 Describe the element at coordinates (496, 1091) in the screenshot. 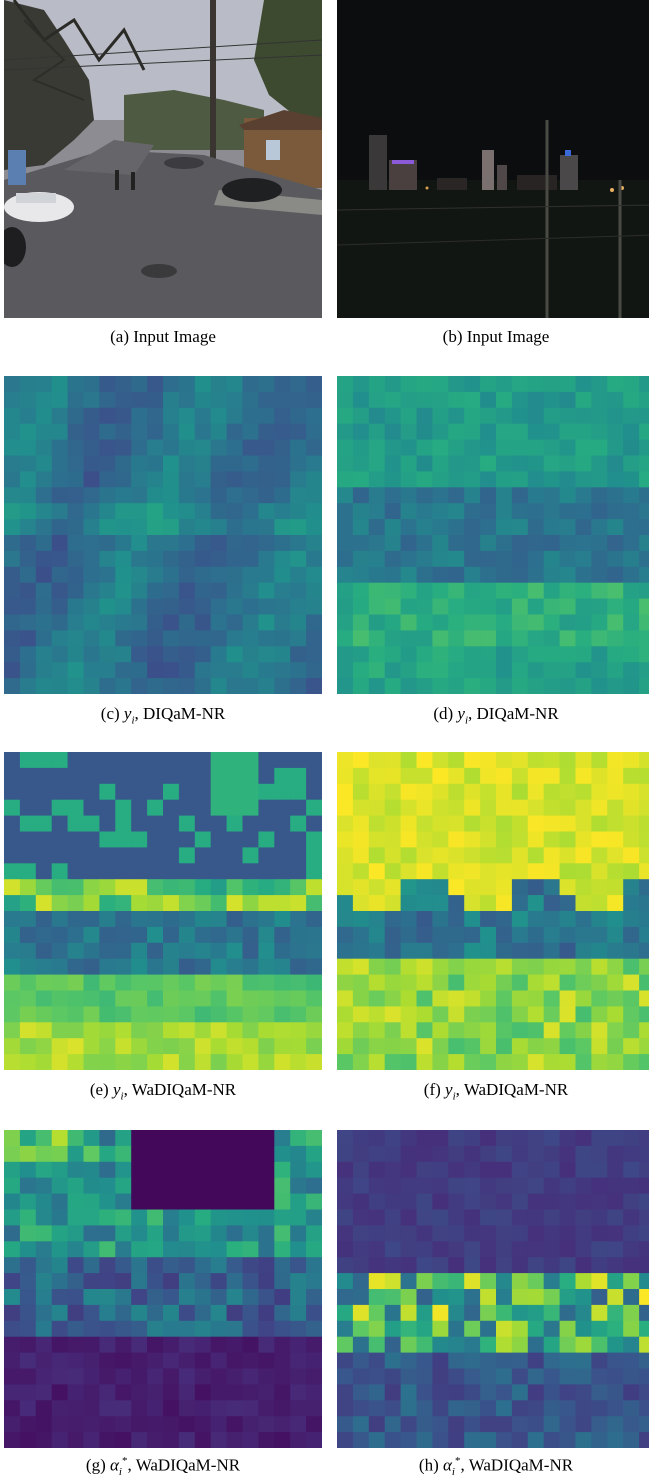

I see `caption-f: (f) yi, WaDIQaM-NR` at that location.